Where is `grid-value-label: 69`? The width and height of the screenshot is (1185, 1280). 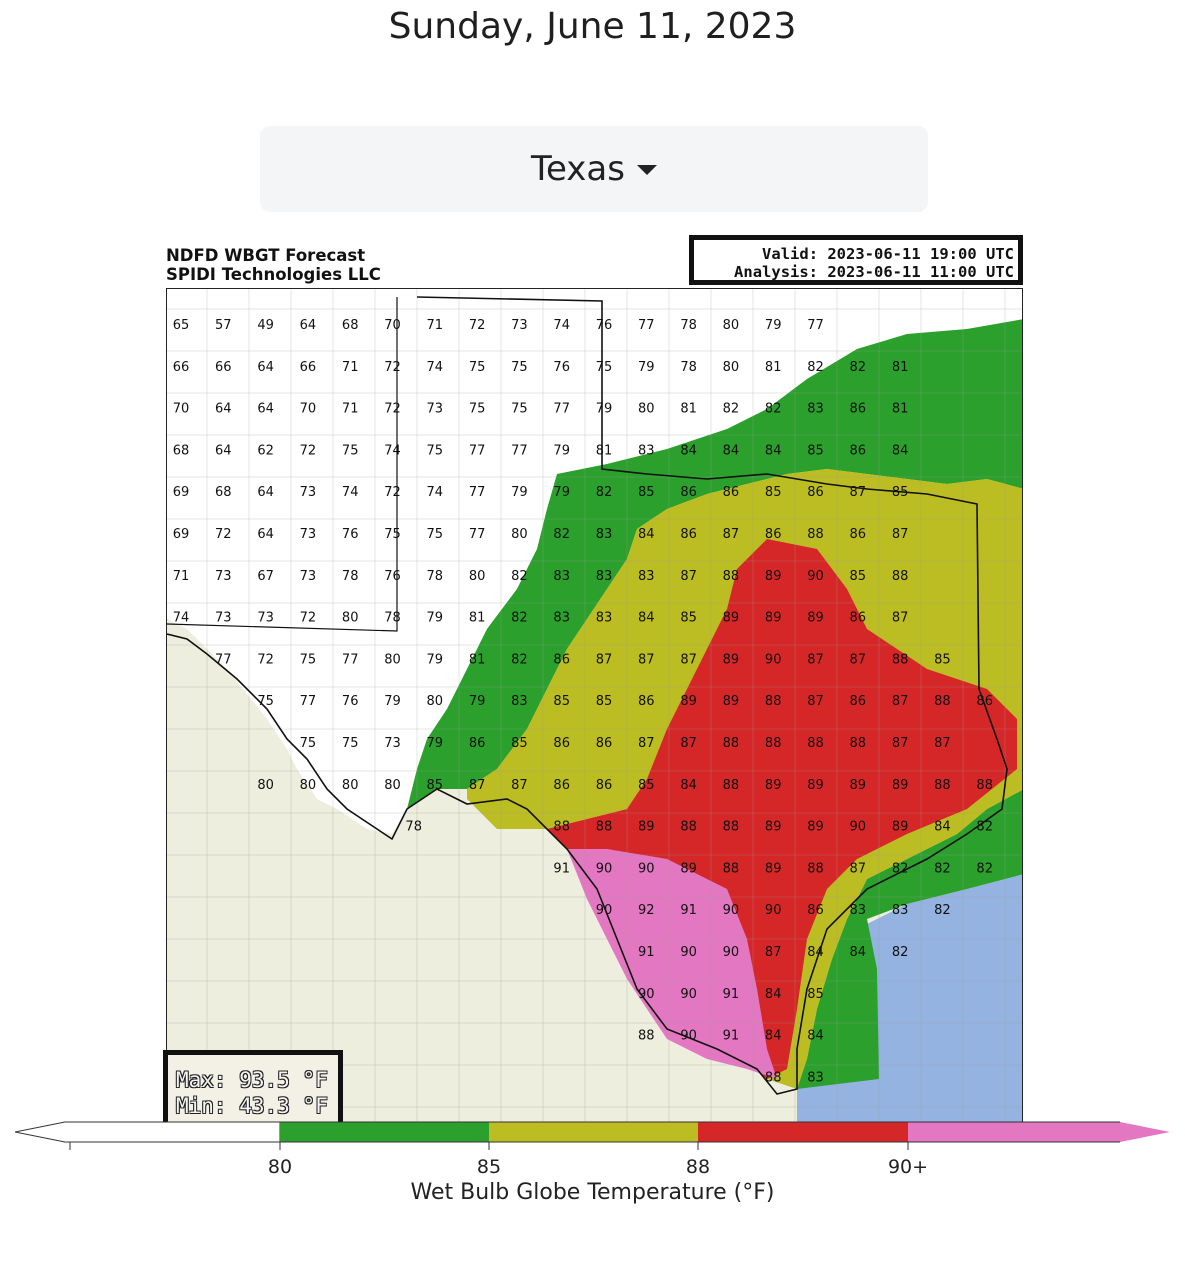
grid-value-label: 69 is located at coordinates (181, 534).